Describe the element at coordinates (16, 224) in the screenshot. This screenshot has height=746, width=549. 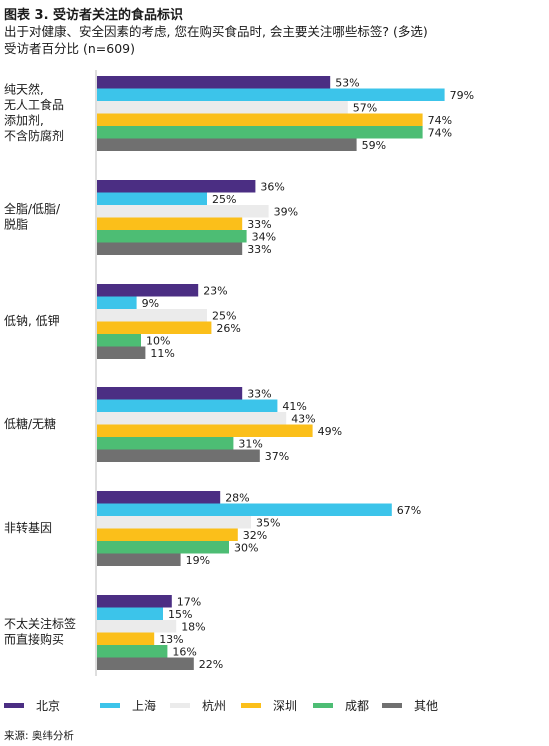
I see `category-label: 脱脂` at that location.